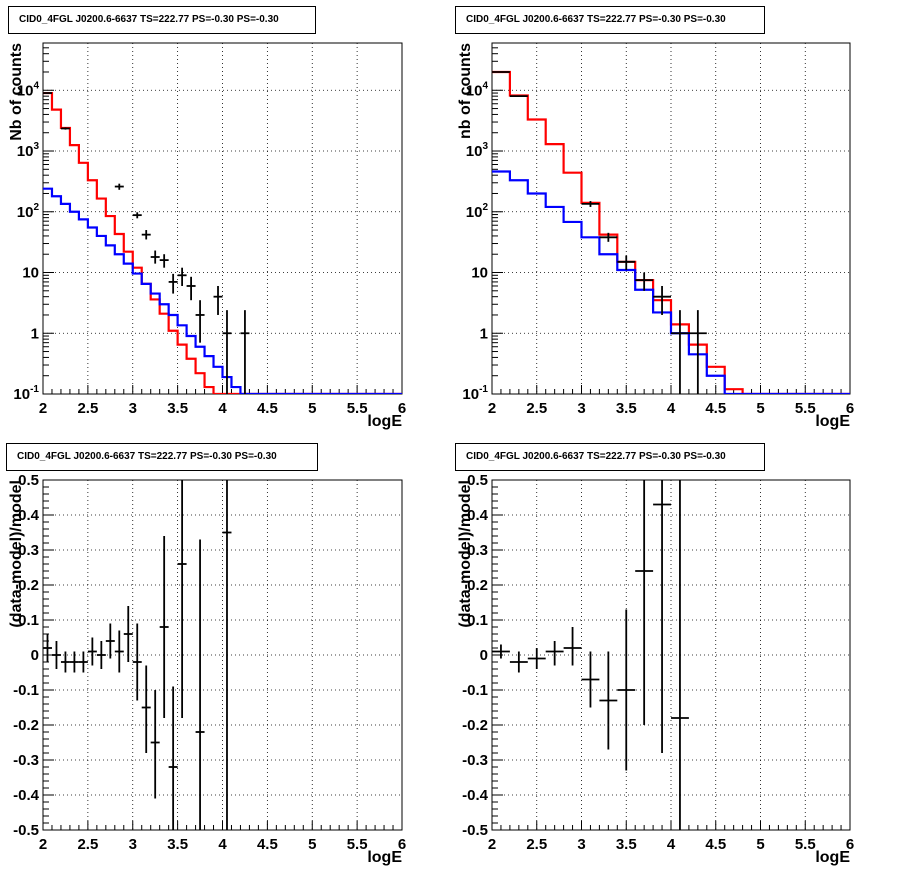  I want to click on y-tick-label: 0.1, so click(477, 620).